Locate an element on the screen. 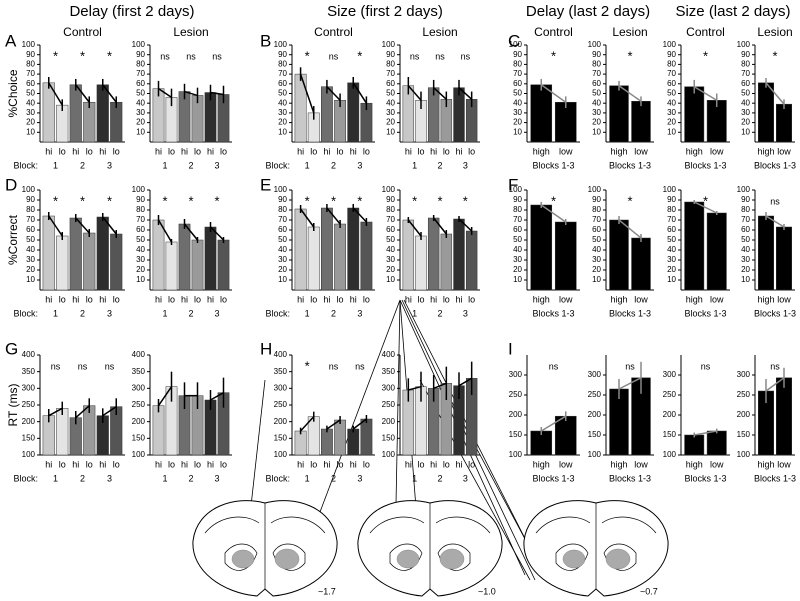 This screenshot has height=601, width=800. panel-letter: D is located at coordinates (11, 184).